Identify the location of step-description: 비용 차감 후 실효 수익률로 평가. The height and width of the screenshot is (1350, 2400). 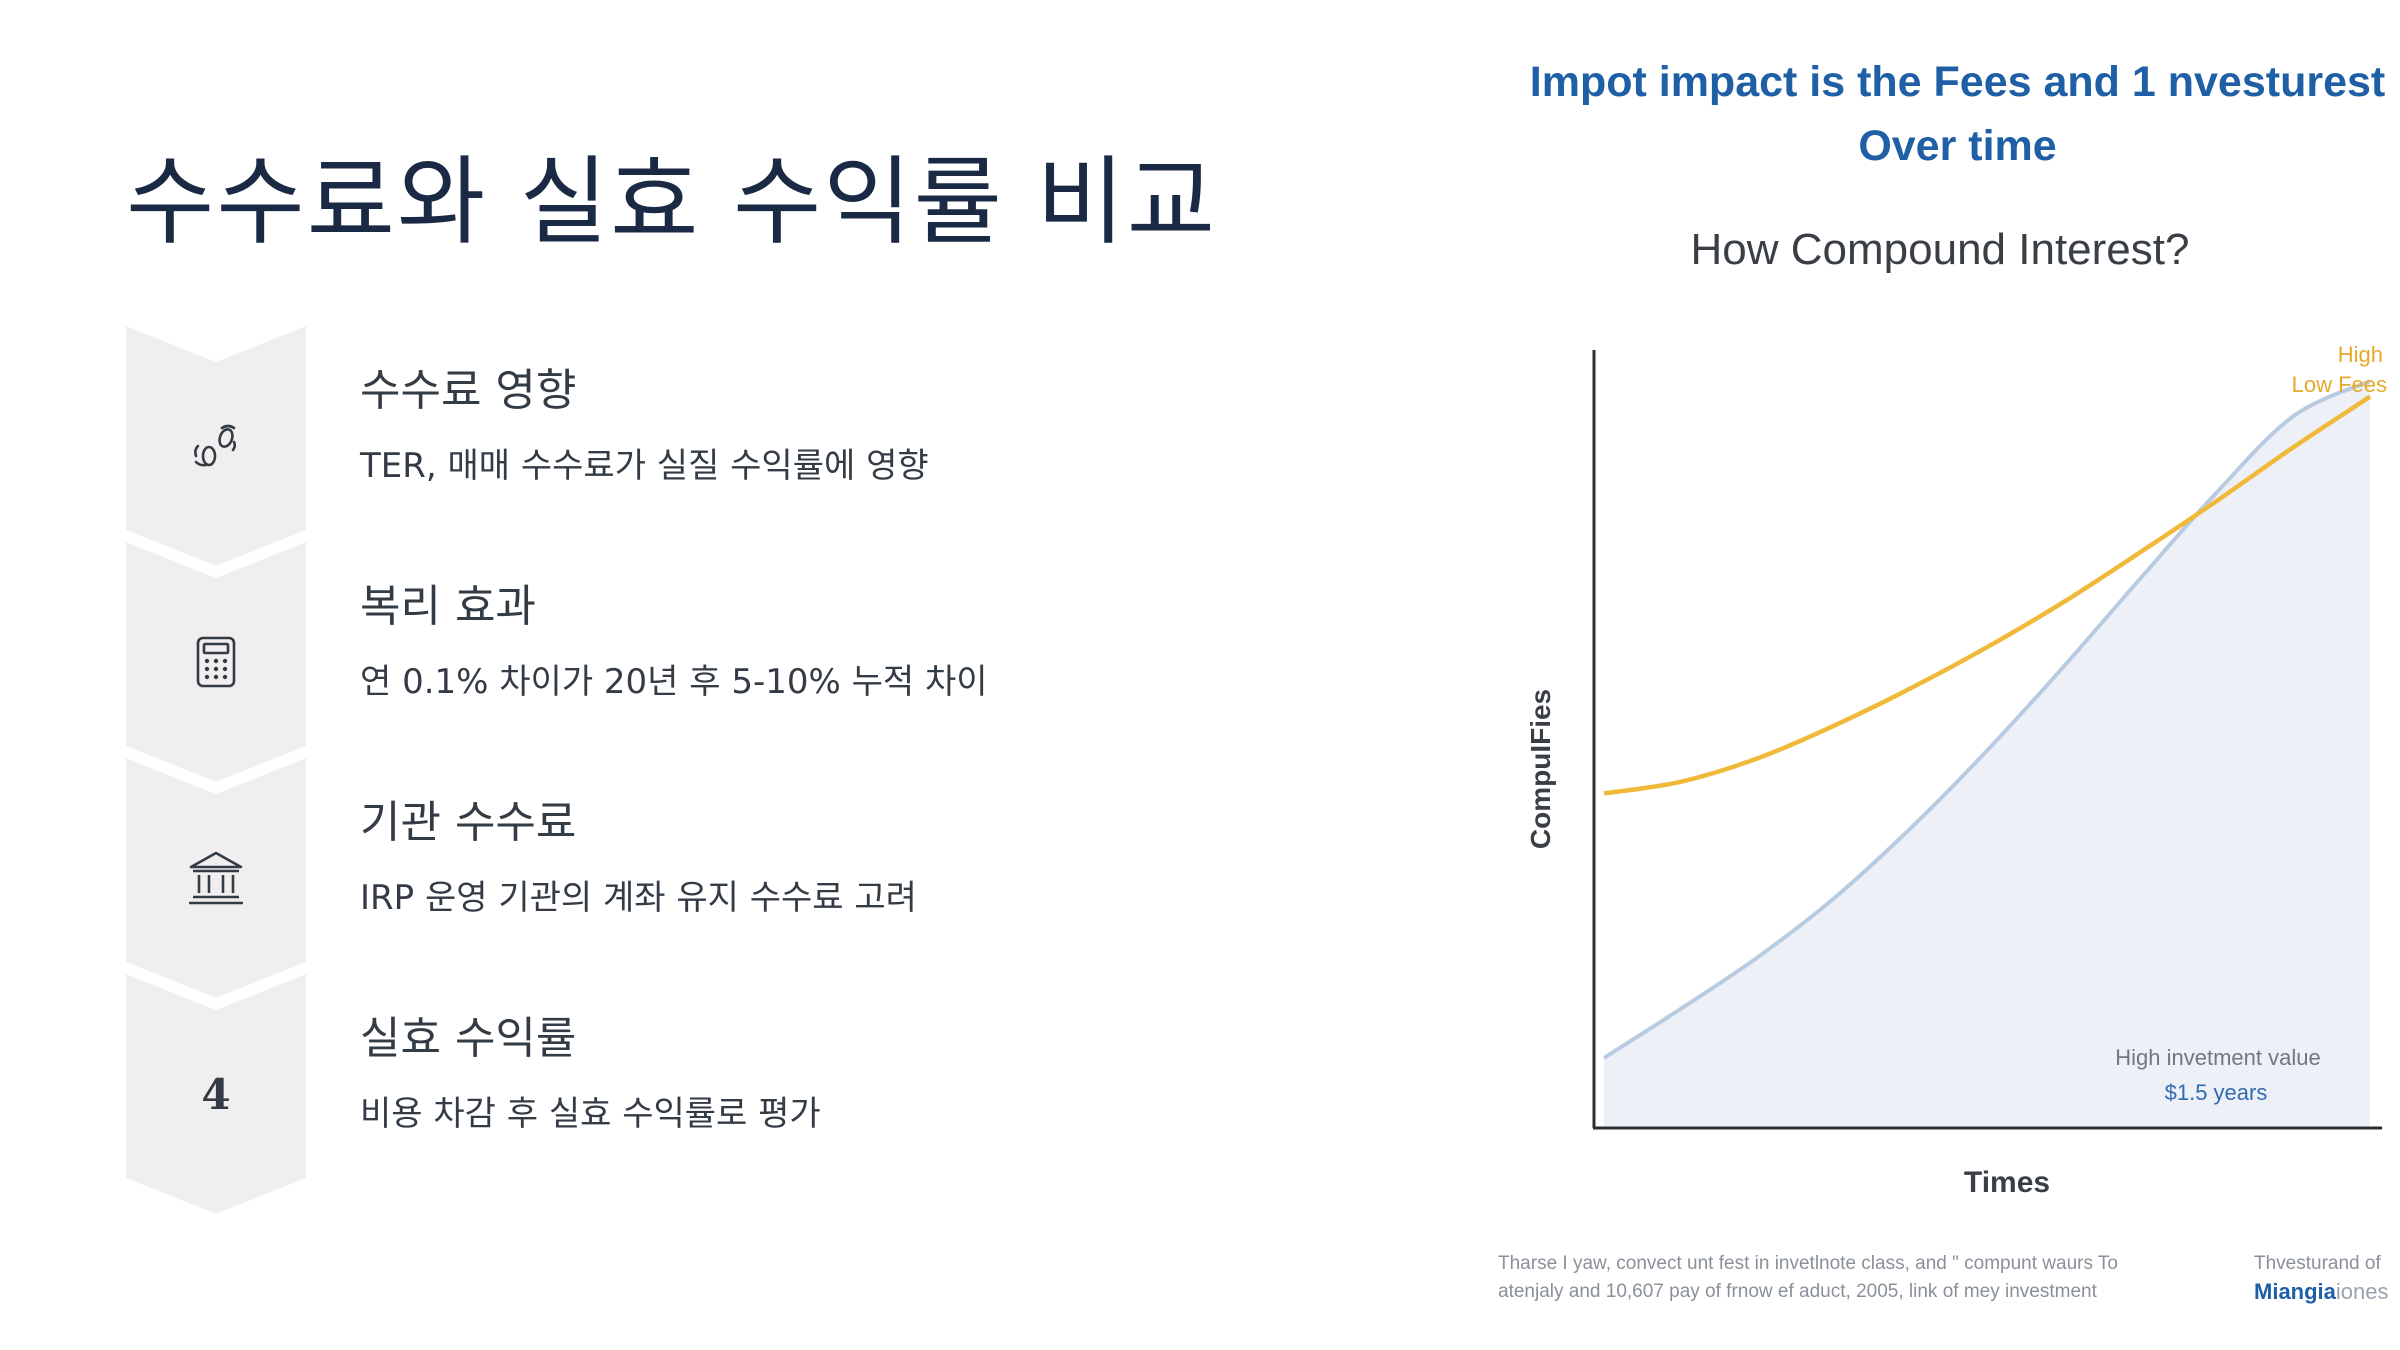
(590, 1114).